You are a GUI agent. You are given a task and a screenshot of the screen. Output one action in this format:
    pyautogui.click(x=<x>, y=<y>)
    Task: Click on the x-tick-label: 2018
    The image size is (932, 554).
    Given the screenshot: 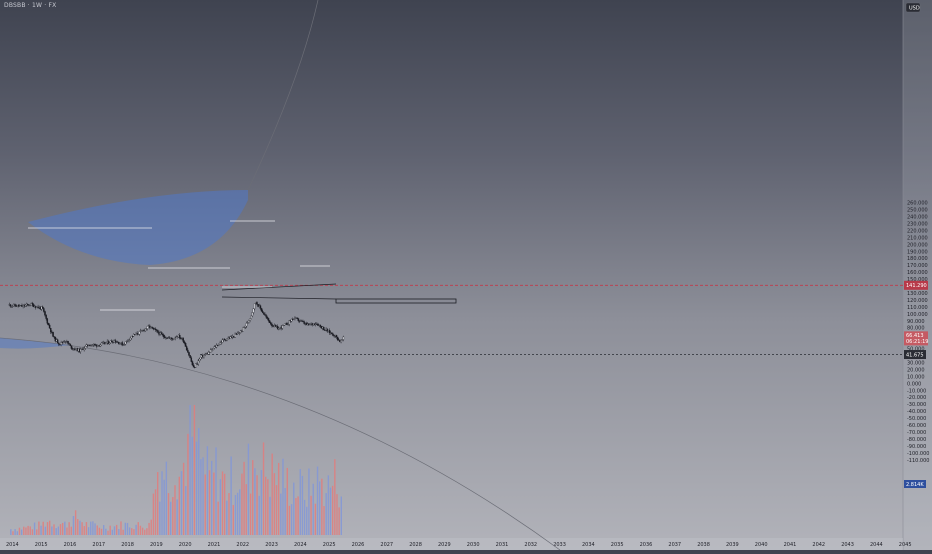 What is the action you would take?
    pyautogui.click(x=127, y=545)
    